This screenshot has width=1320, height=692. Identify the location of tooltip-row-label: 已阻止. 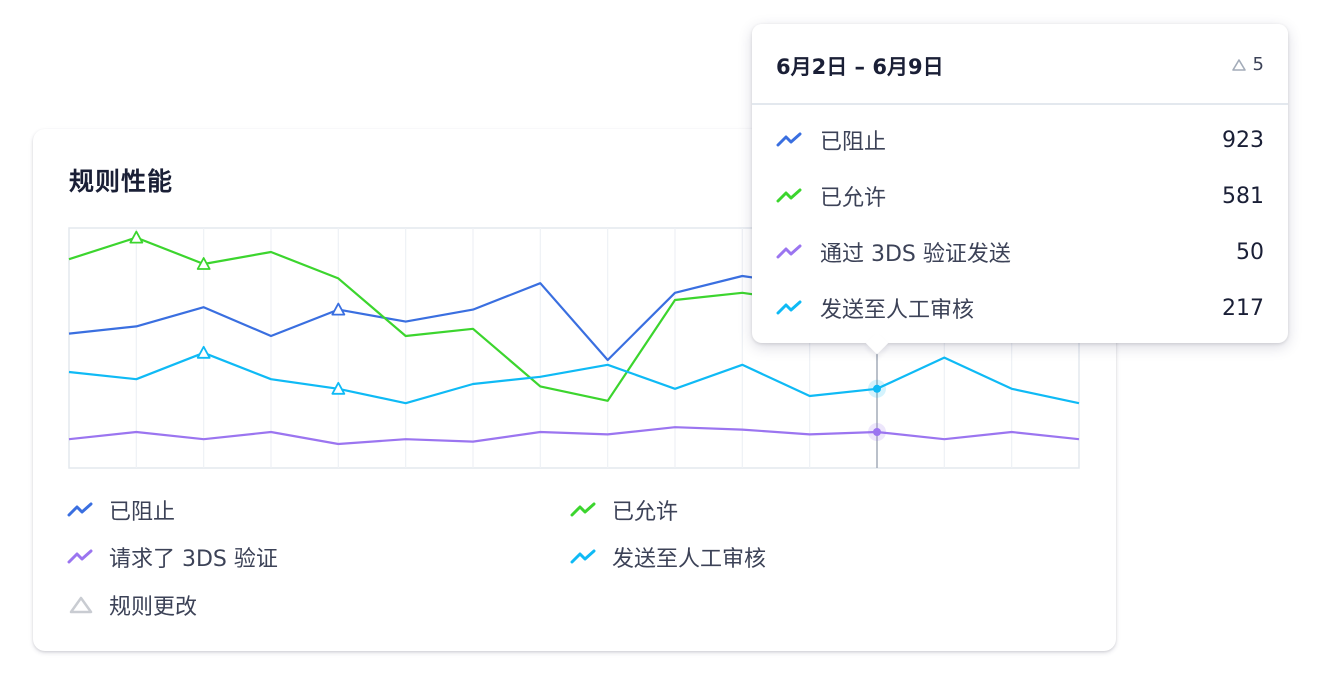
(853, 142).